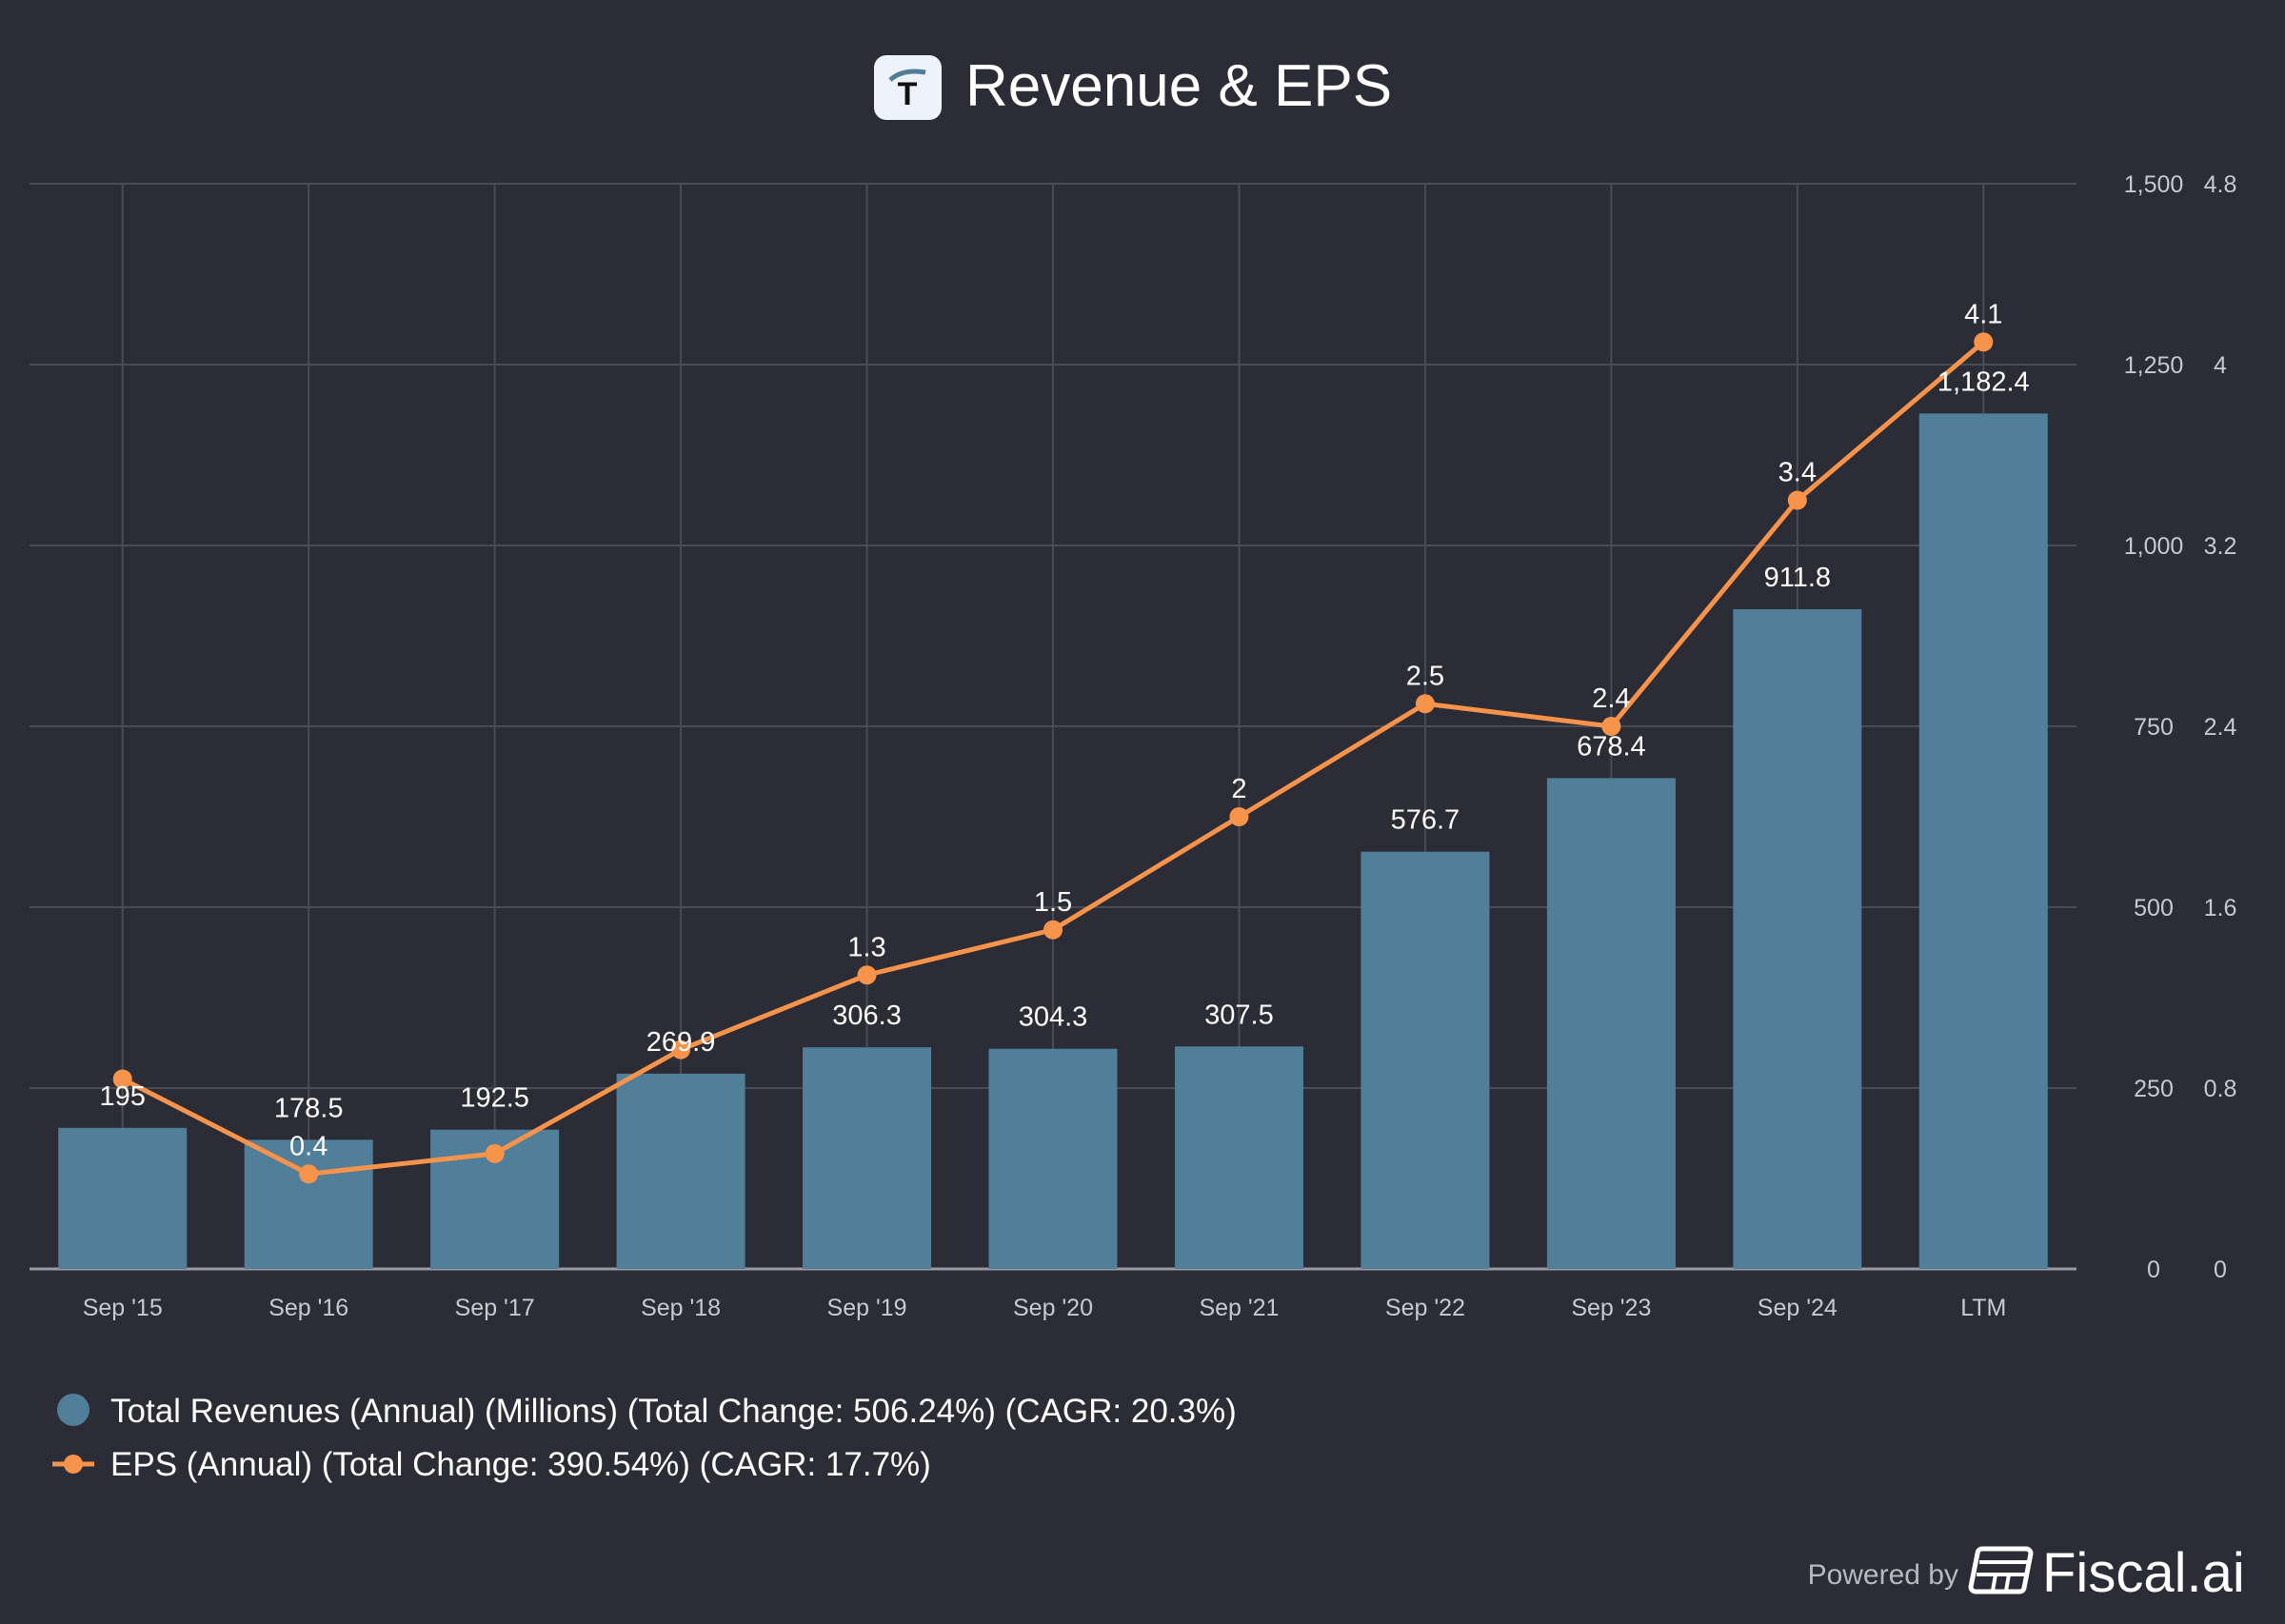  What do you see at coordinates (123, 1308) in the screenshot?
I see `x-axis-tick-label: Sep '15` at bounding box center [123, 1308].